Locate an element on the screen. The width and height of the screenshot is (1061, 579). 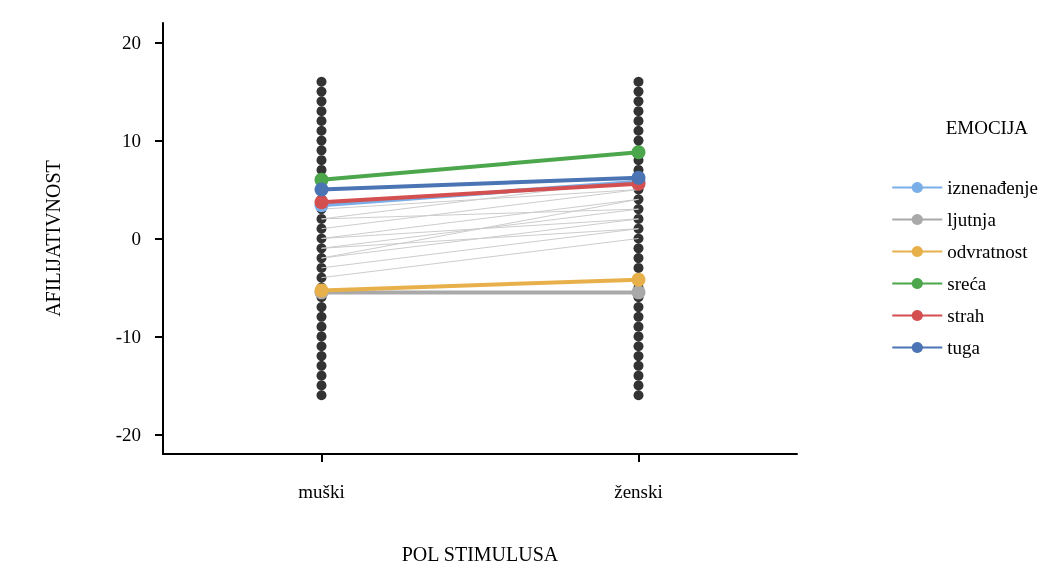
y-tick-label: 0 is located at coordinates (136, 238).